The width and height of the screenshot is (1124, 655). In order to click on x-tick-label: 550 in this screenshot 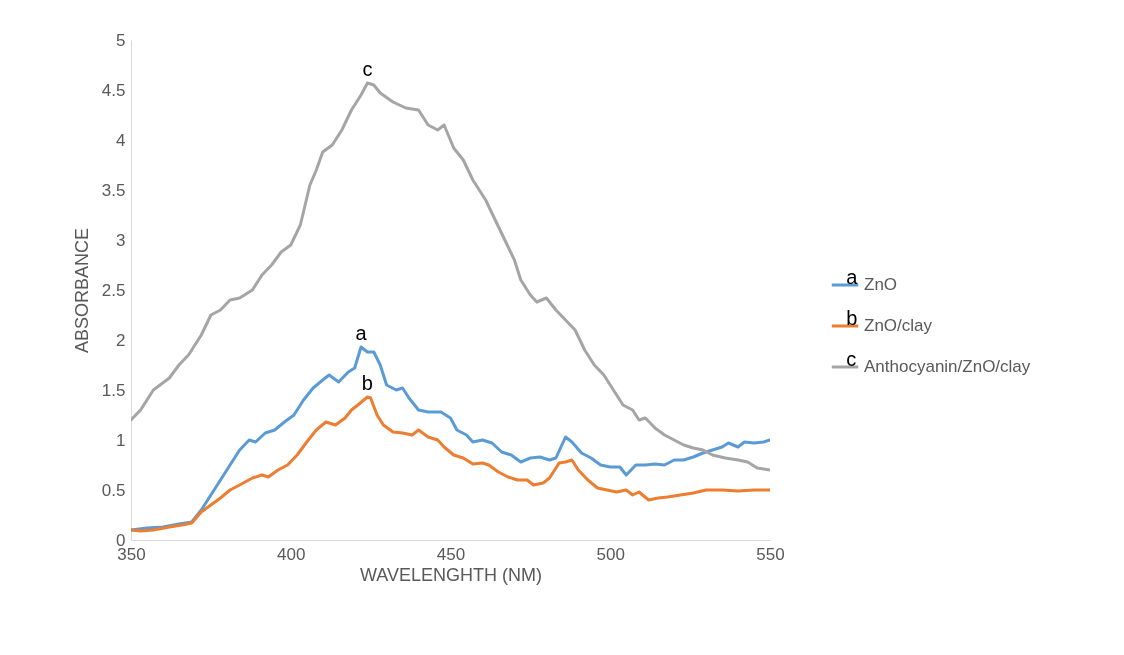, I will do `click(770, 554)`.